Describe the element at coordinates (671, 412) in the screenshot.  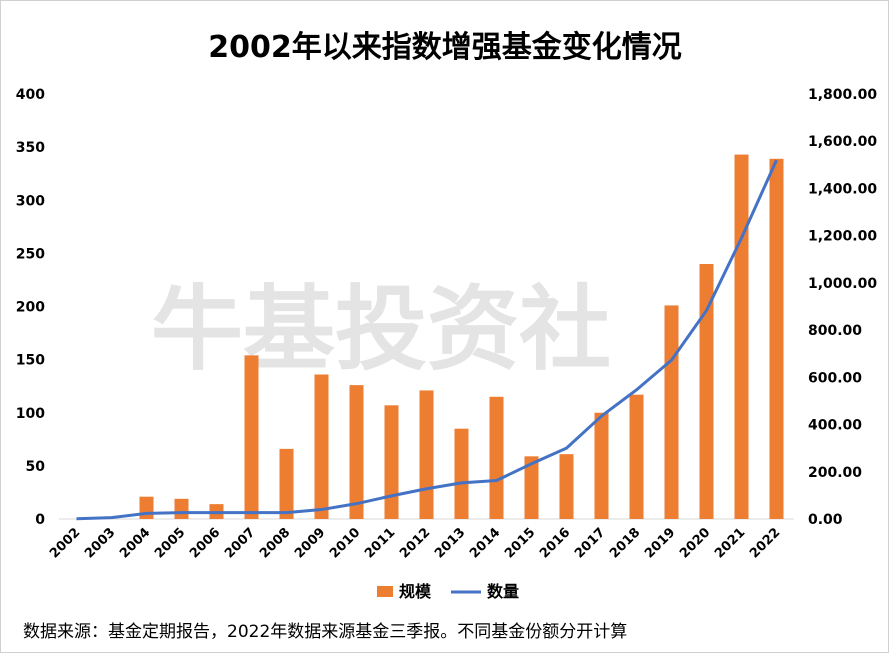
I see `bar-2019` at that location.